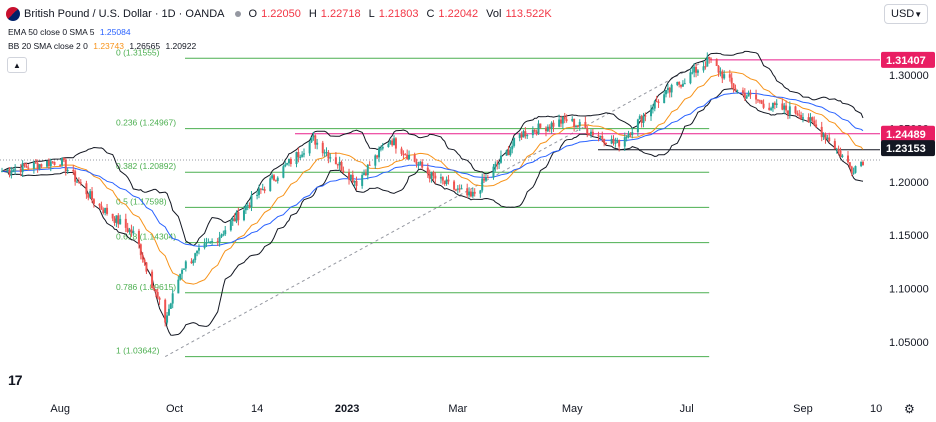 This screenshot has width=936, height=422. What do you see at coordinates (876, 409) in the screenshot?
I see `x-tick-label: 10` at bounding box center [876, 409].